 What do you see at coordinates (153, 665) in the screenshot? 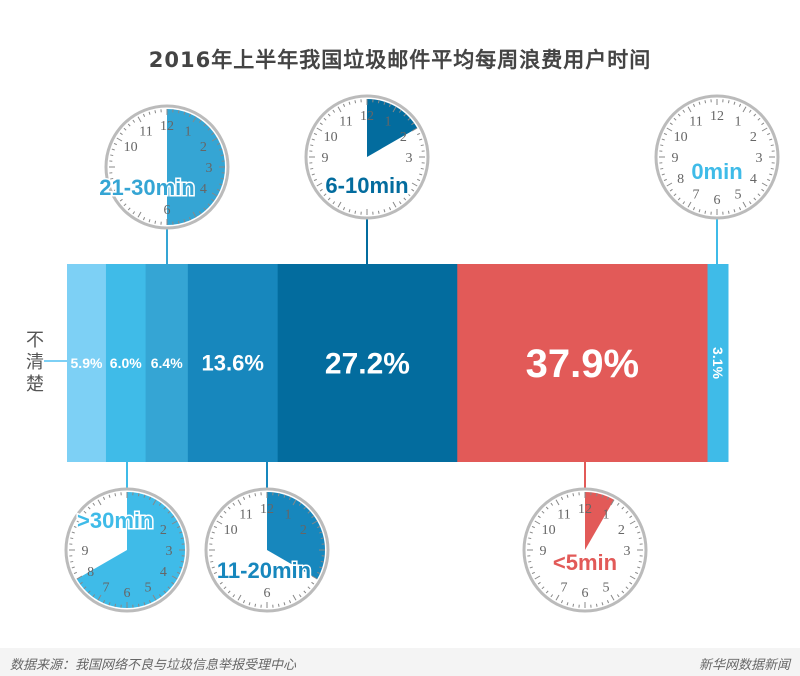
I see `data-source: 数据来源：我国网络不良与垃圾信息举报受理中心` at bounding box center [153, 665].